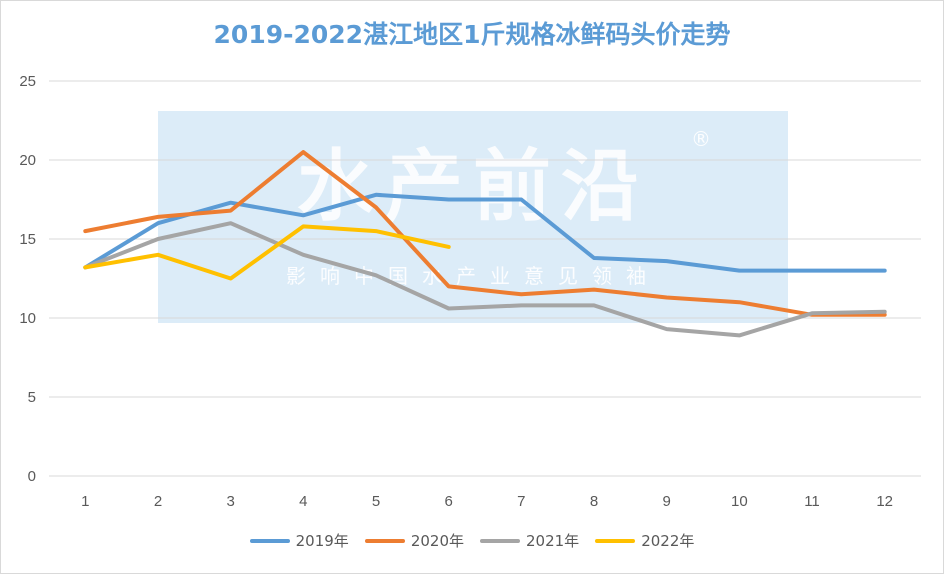  What do you see at coordinates (812, 501) in the screenshot?
I see `x-tick-label: 11` at bounding box center [812, 501].